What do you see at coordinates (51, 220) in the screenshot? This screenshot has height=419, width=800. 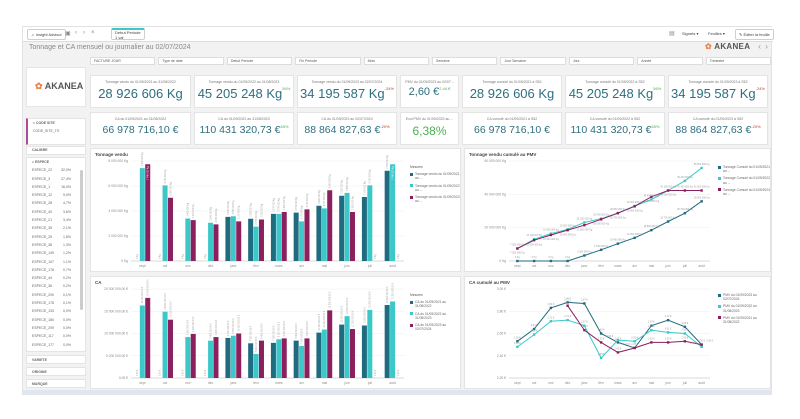 I see `list-item: ESPECE_21 3,4%` at bounding box center [51, 220].